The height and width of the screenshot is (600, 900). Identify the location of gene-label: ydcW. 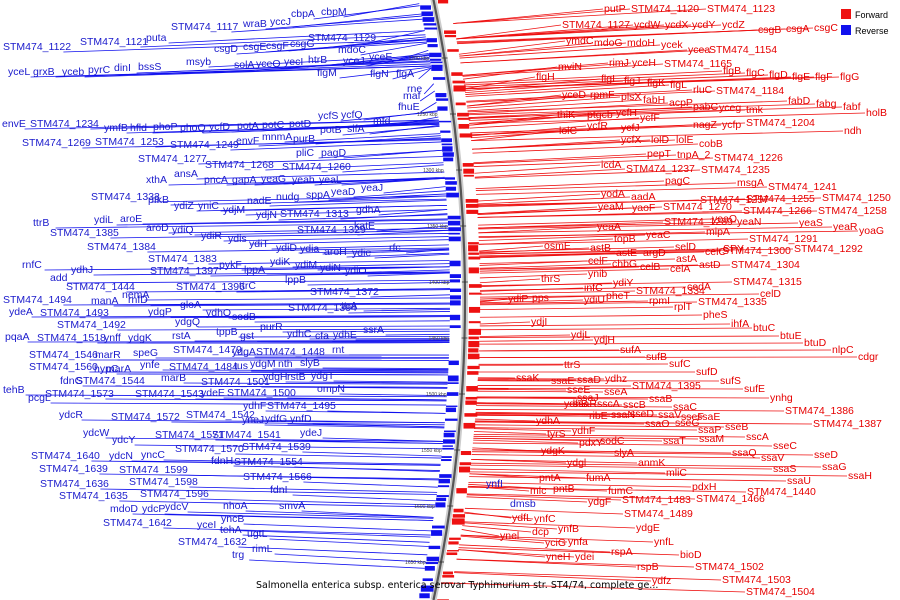
(96, 433).